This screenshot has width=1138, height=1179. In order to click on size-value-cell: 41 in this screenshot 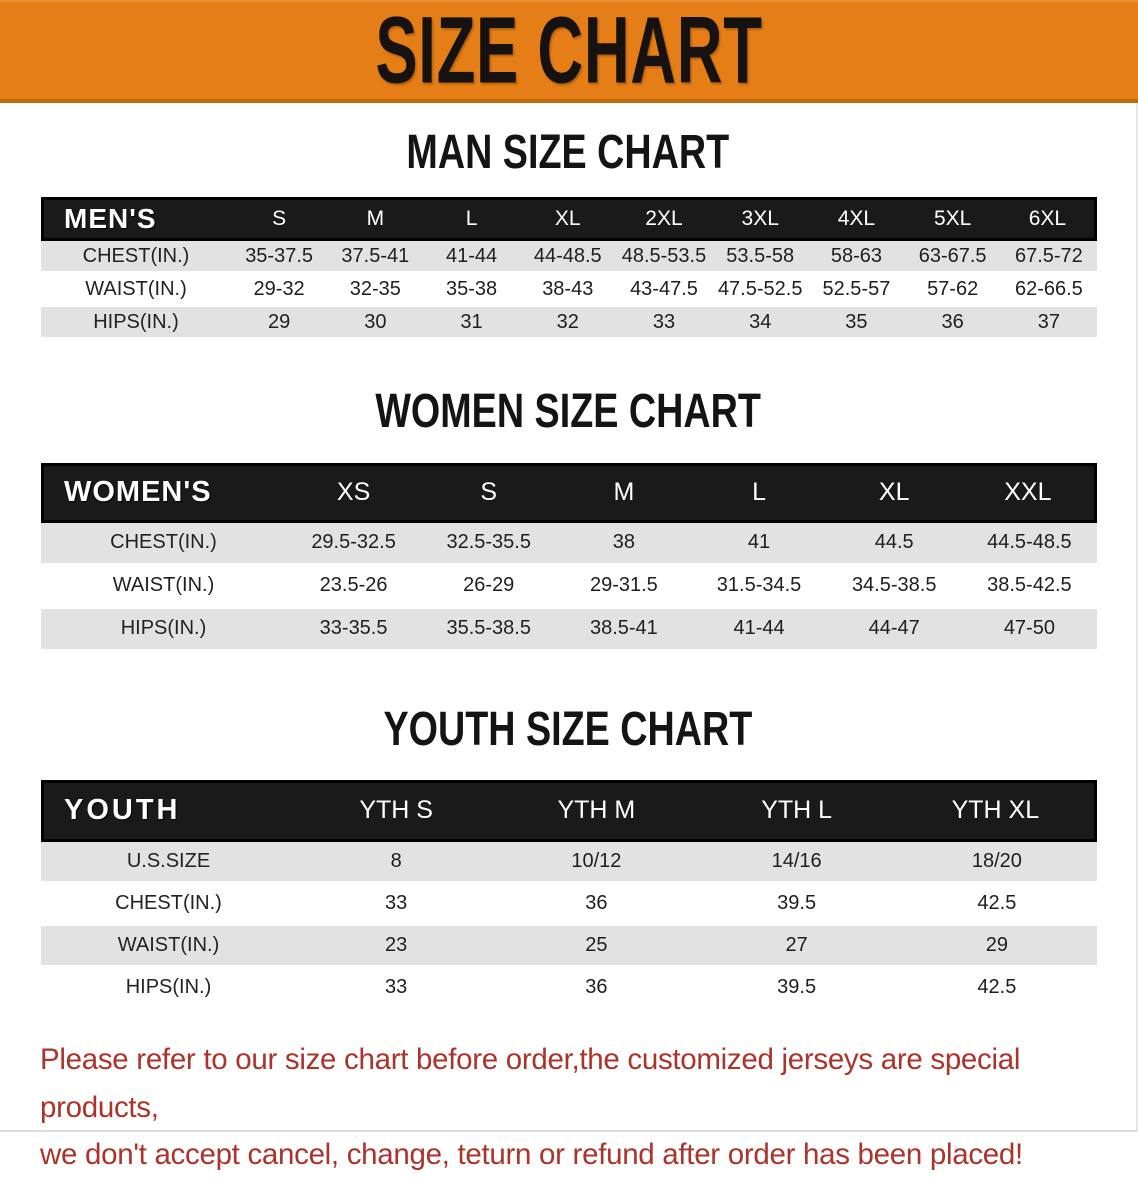, I will do `click(759, 544)`.